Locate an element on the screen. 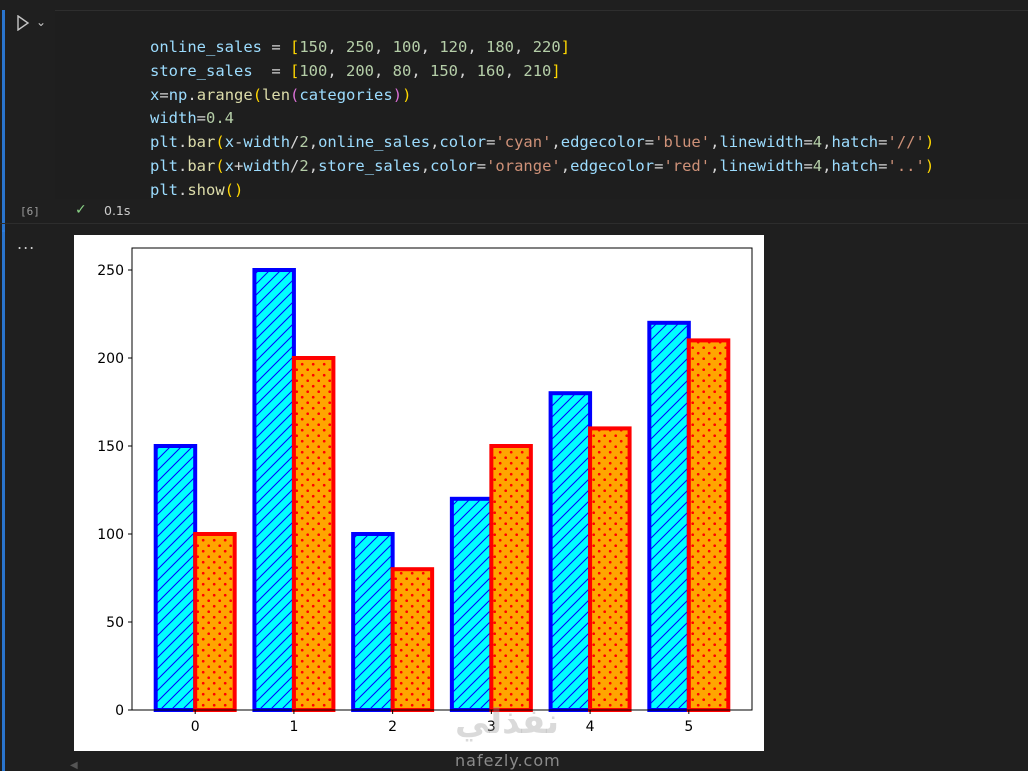 This screenshot has width=1028, height=771. execution-status-row: [6] ✓ 0.1s is located at coordinates (514, 211).